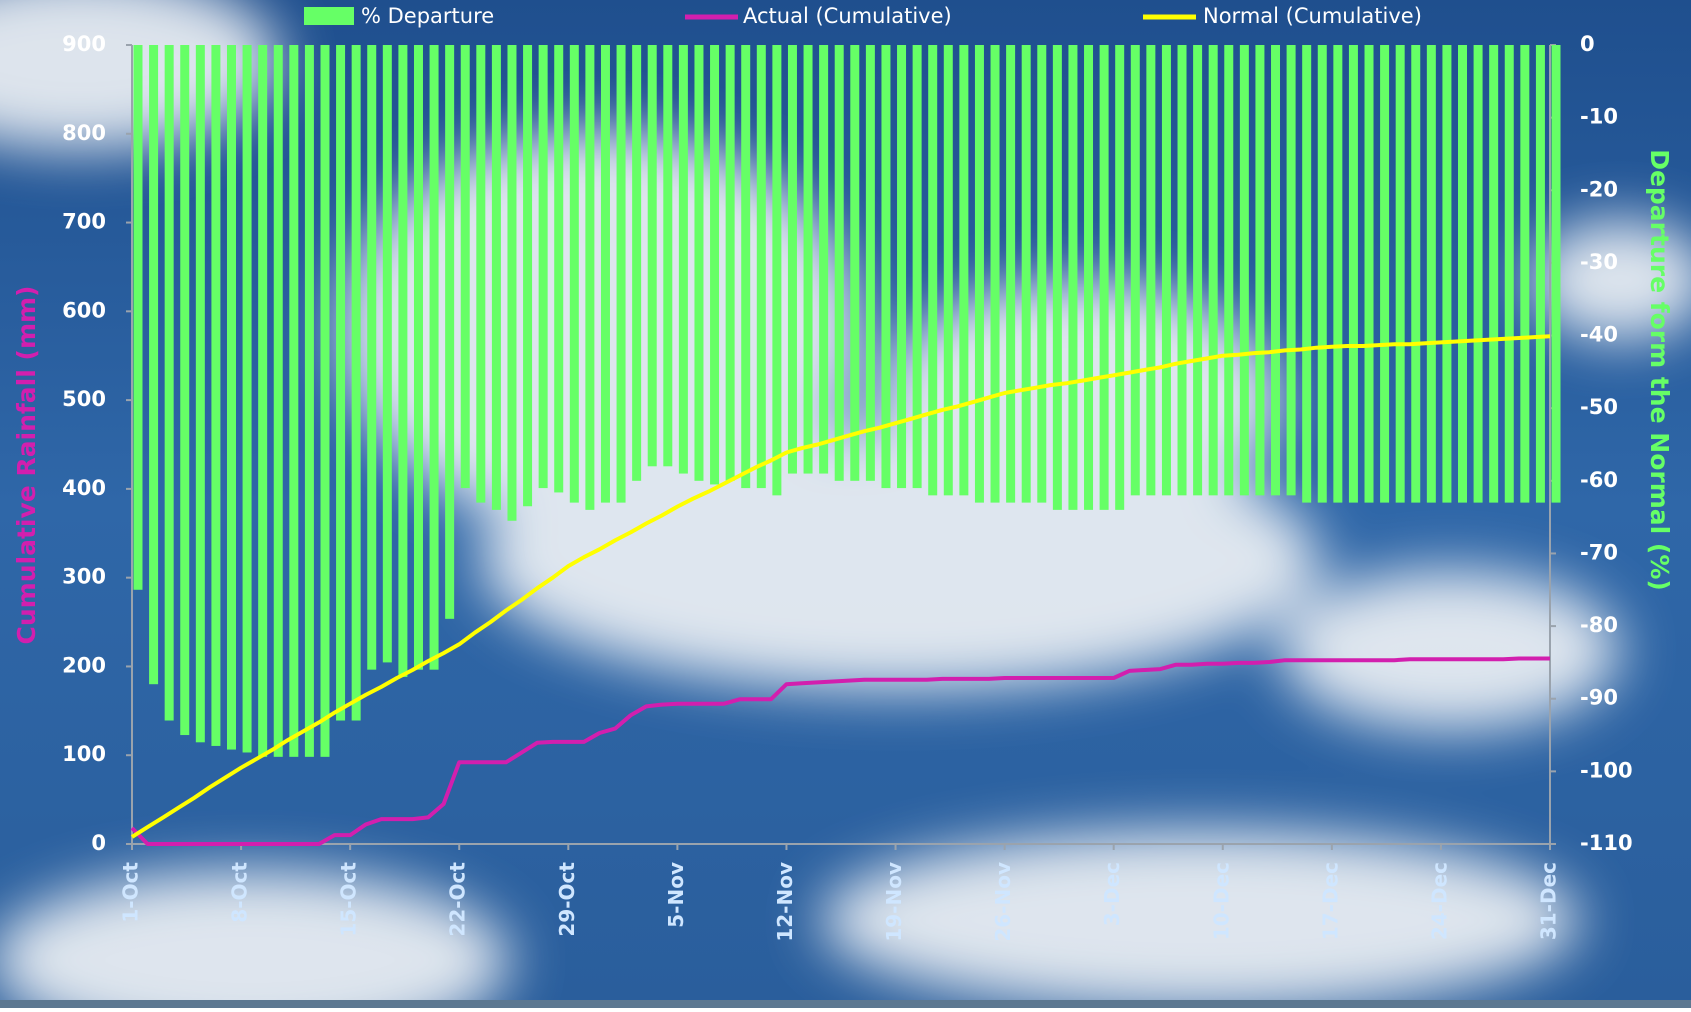  I want to click on x-tick-label: 1-Oct, so click(131, 892).